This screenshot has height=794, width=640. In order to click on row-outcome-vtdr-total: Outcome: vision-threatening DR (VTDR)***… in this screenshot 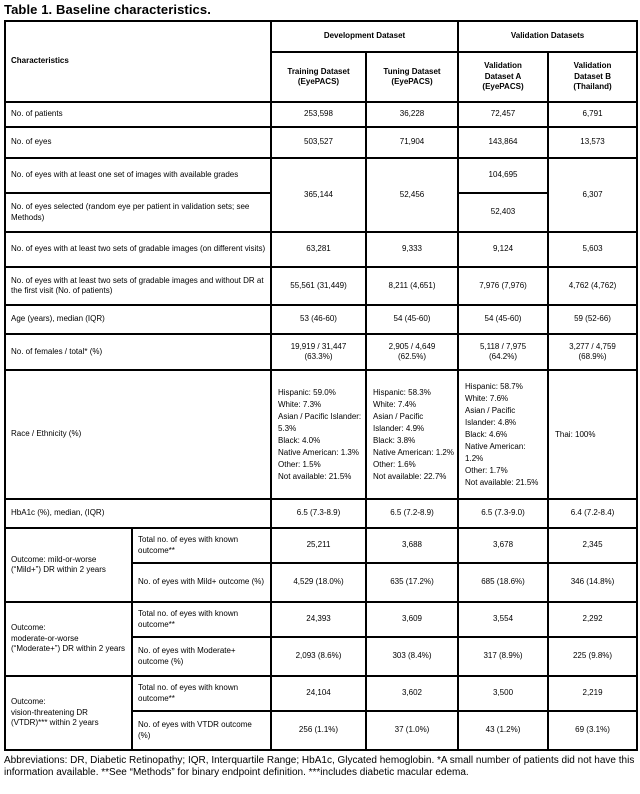, I will do `click(321, 713)`.